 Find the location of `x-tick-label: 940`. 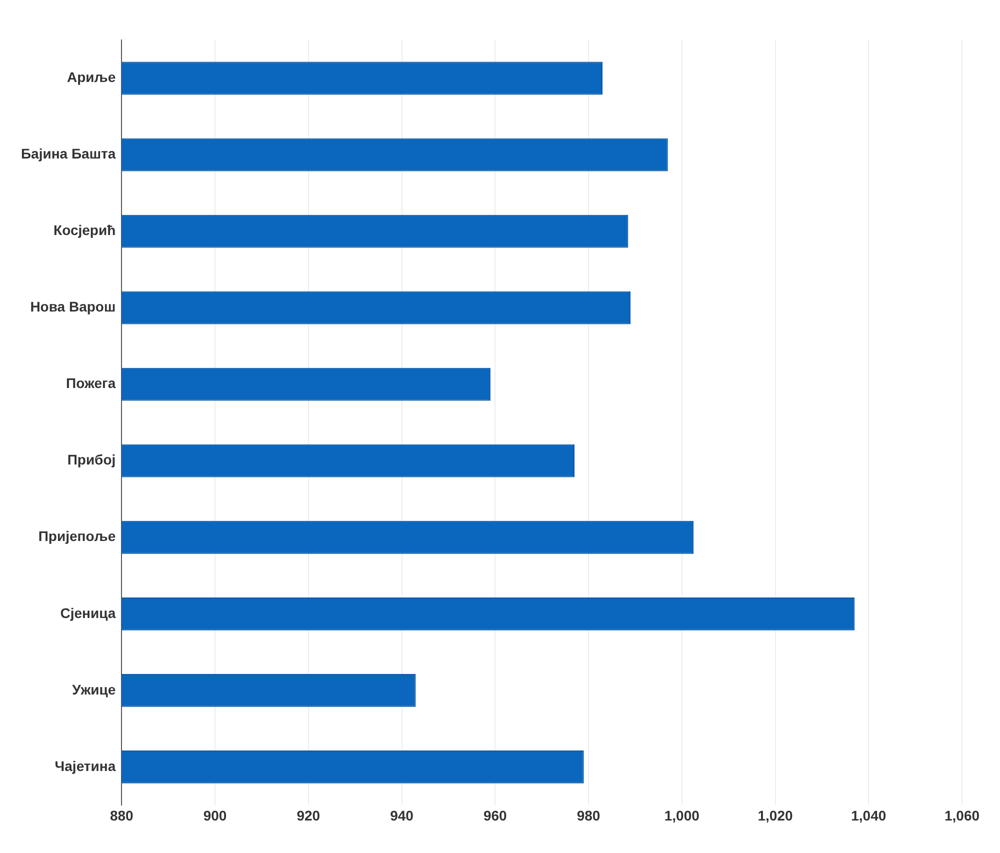

x-tick-label: 940 is located at coordinates (402, 815).